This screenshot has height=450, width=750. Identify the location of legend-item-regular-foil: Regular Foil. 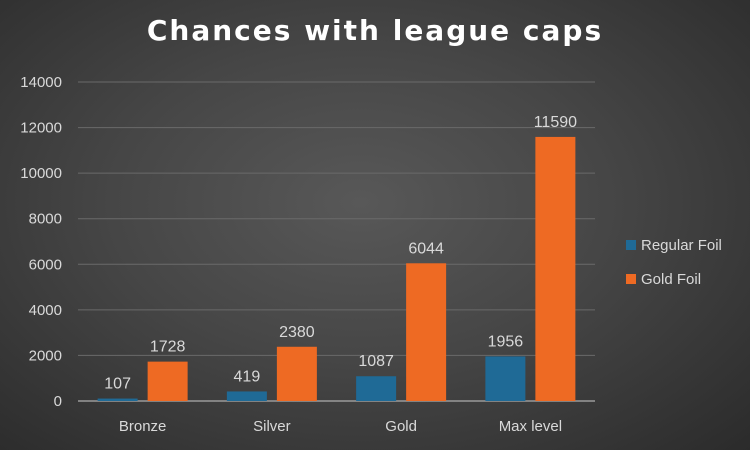
(674, 245).